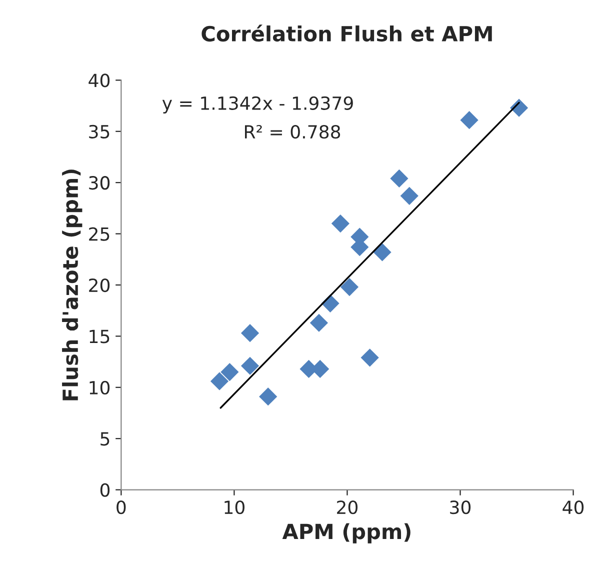 Image resolution: width=591 pixels, height=581 pixels. What do you see at coordinates (99, 234) in the screenshot?
I see `y-tick-label: 25` at bounding box center [99, 234].